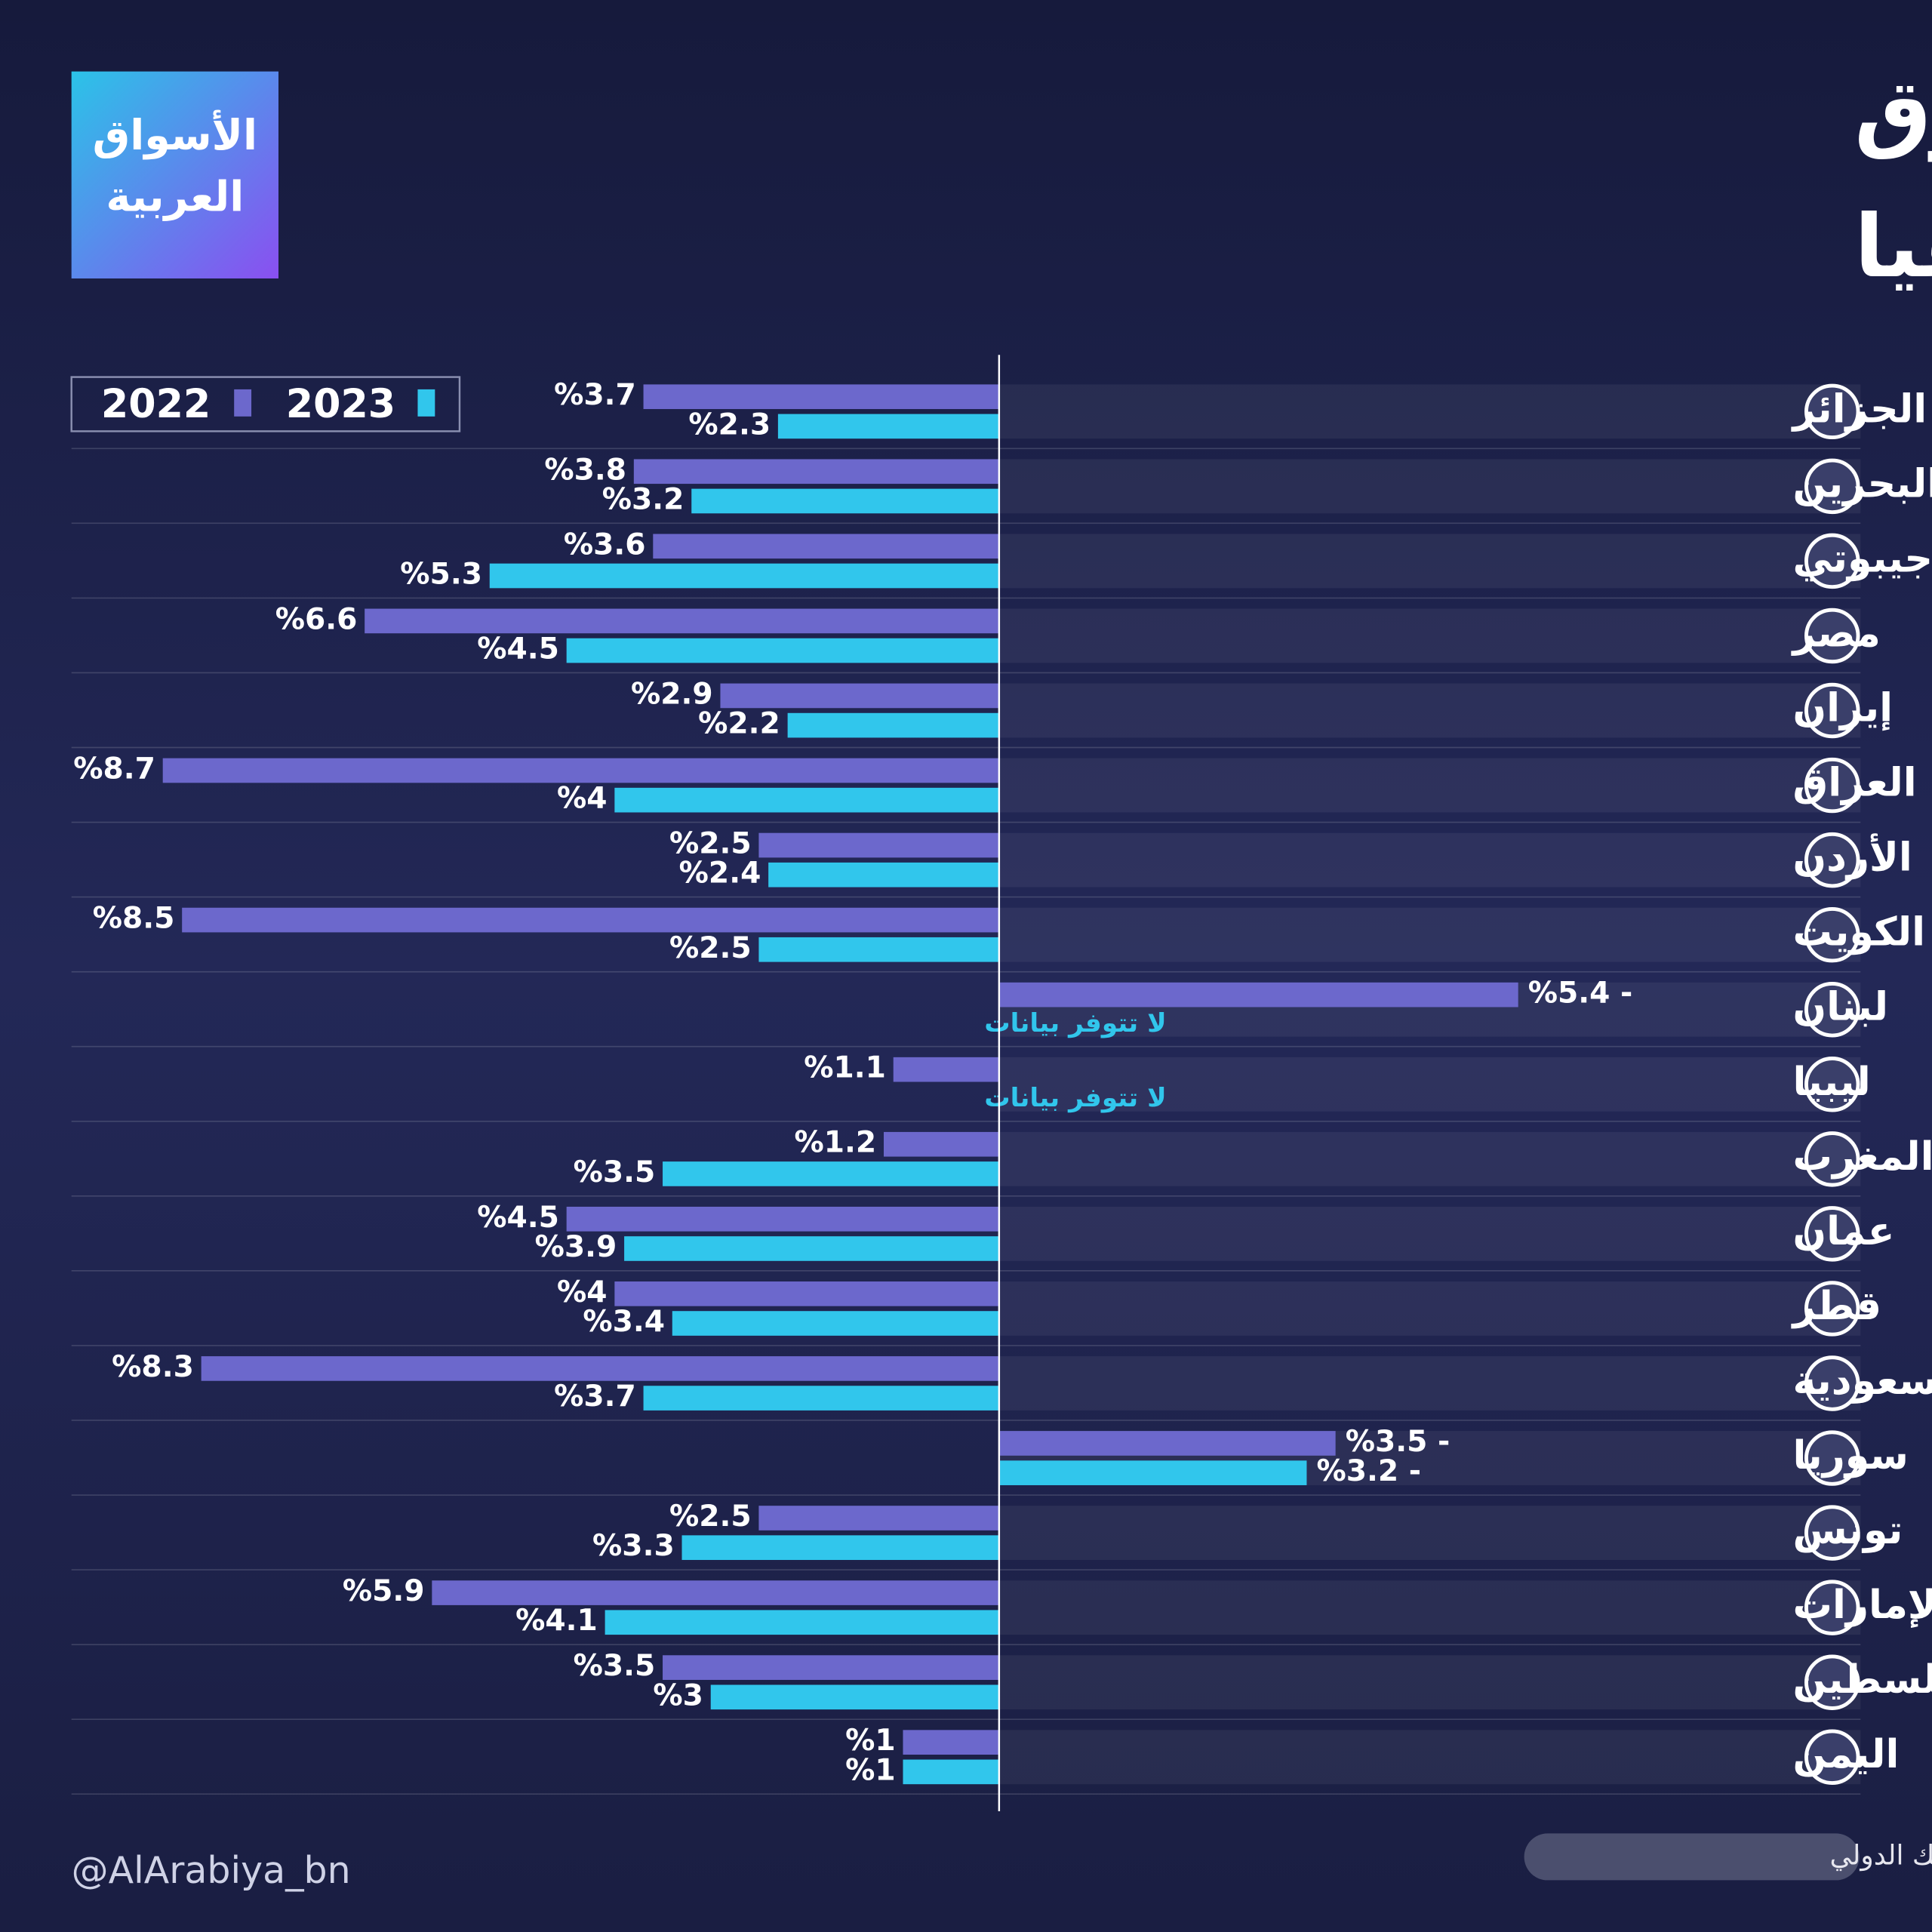  I want to click on value-label: %1.1, so click(845, 1068).